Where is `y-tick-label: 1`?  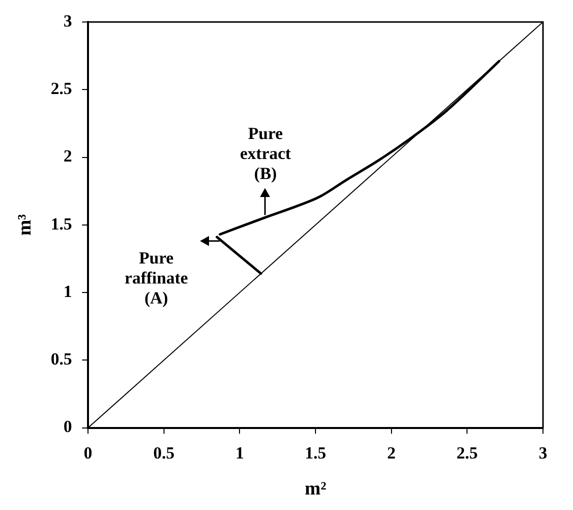 y-tick-label: 1 is located at coordinates (68, 291).